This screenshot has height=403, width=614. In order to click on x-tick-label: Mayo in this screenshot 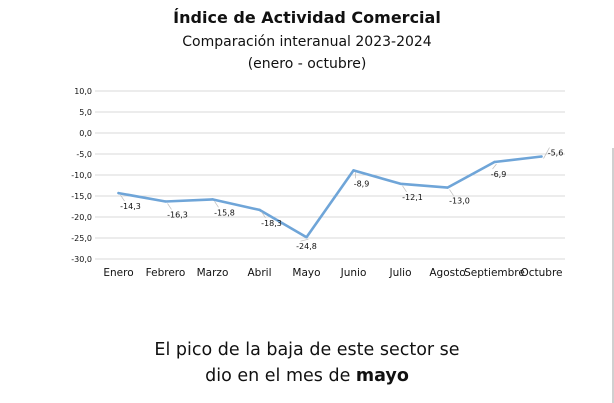, I will do `click(306, 273)`.